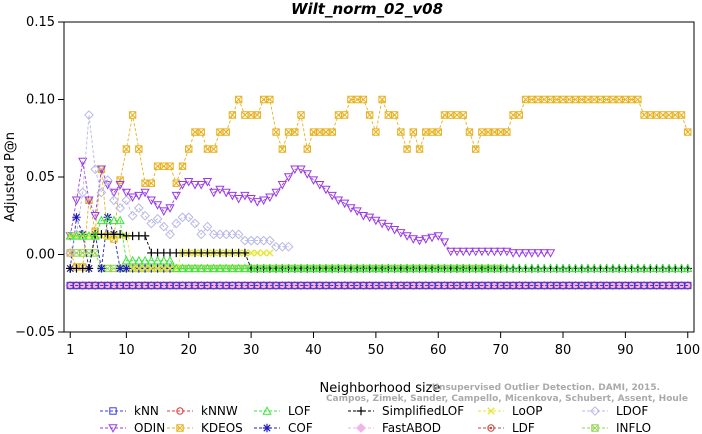 The width and height of the screenshot is (702, 434). Describe the element at coordinates (202, 411) in the screenshot. I see `legend-item-knnw: kNNW` at that location.